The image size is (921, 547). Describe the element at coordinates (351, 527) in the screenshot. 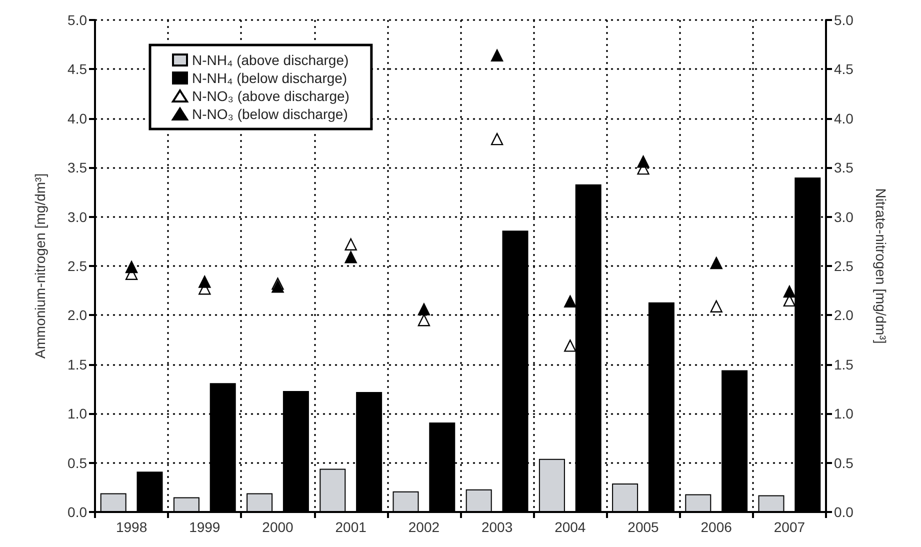

I see `x-tick-label: 2001` at that location.